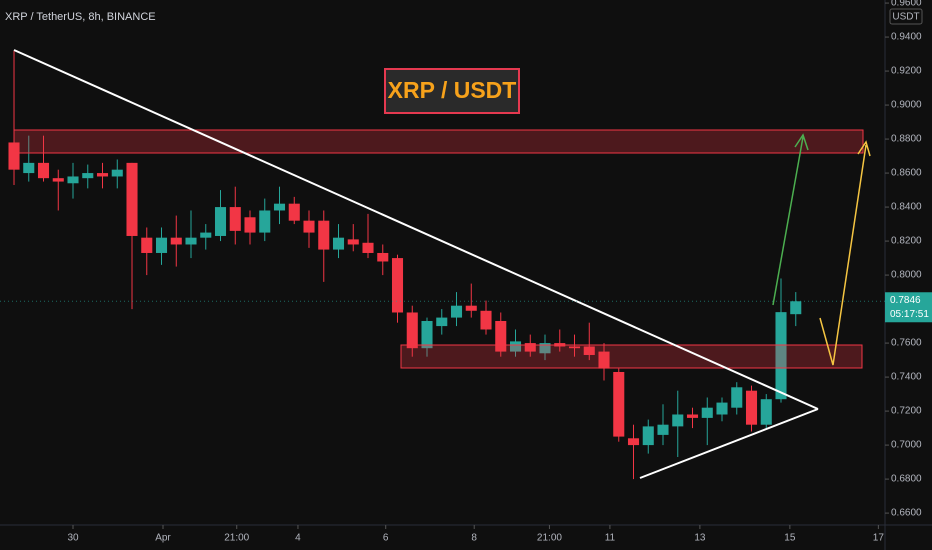 The height and width of the screenshot is (550, 932). Describe the element at coordinates (906, 4) in the screenshot. I see `y-tick-label: 0.9600` at that location.